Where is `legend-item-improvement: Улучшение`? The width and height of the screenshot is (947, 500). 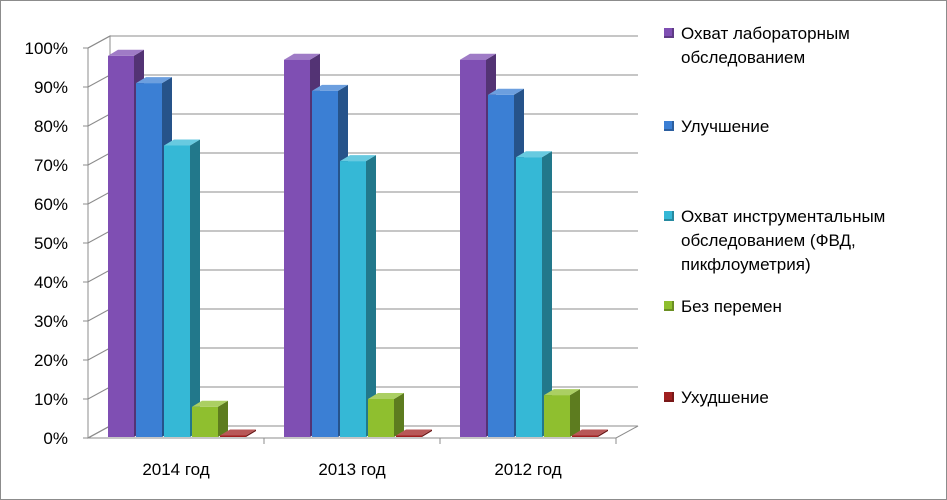
legend-item-improvement: Улучшение is located at coordinates (800, 127).